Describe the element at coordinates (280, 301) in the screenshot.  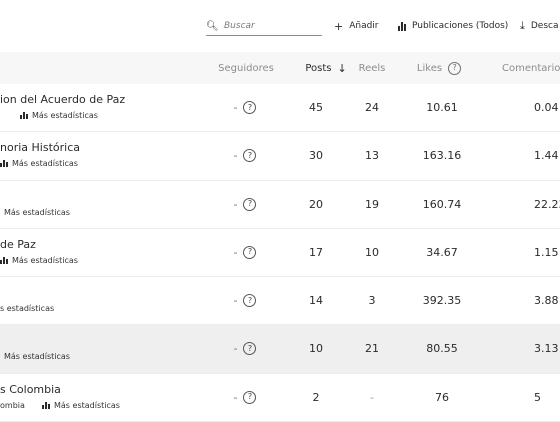
I see `table-row: s estadísticas -? 14 3 392.35 3.88` at that location.